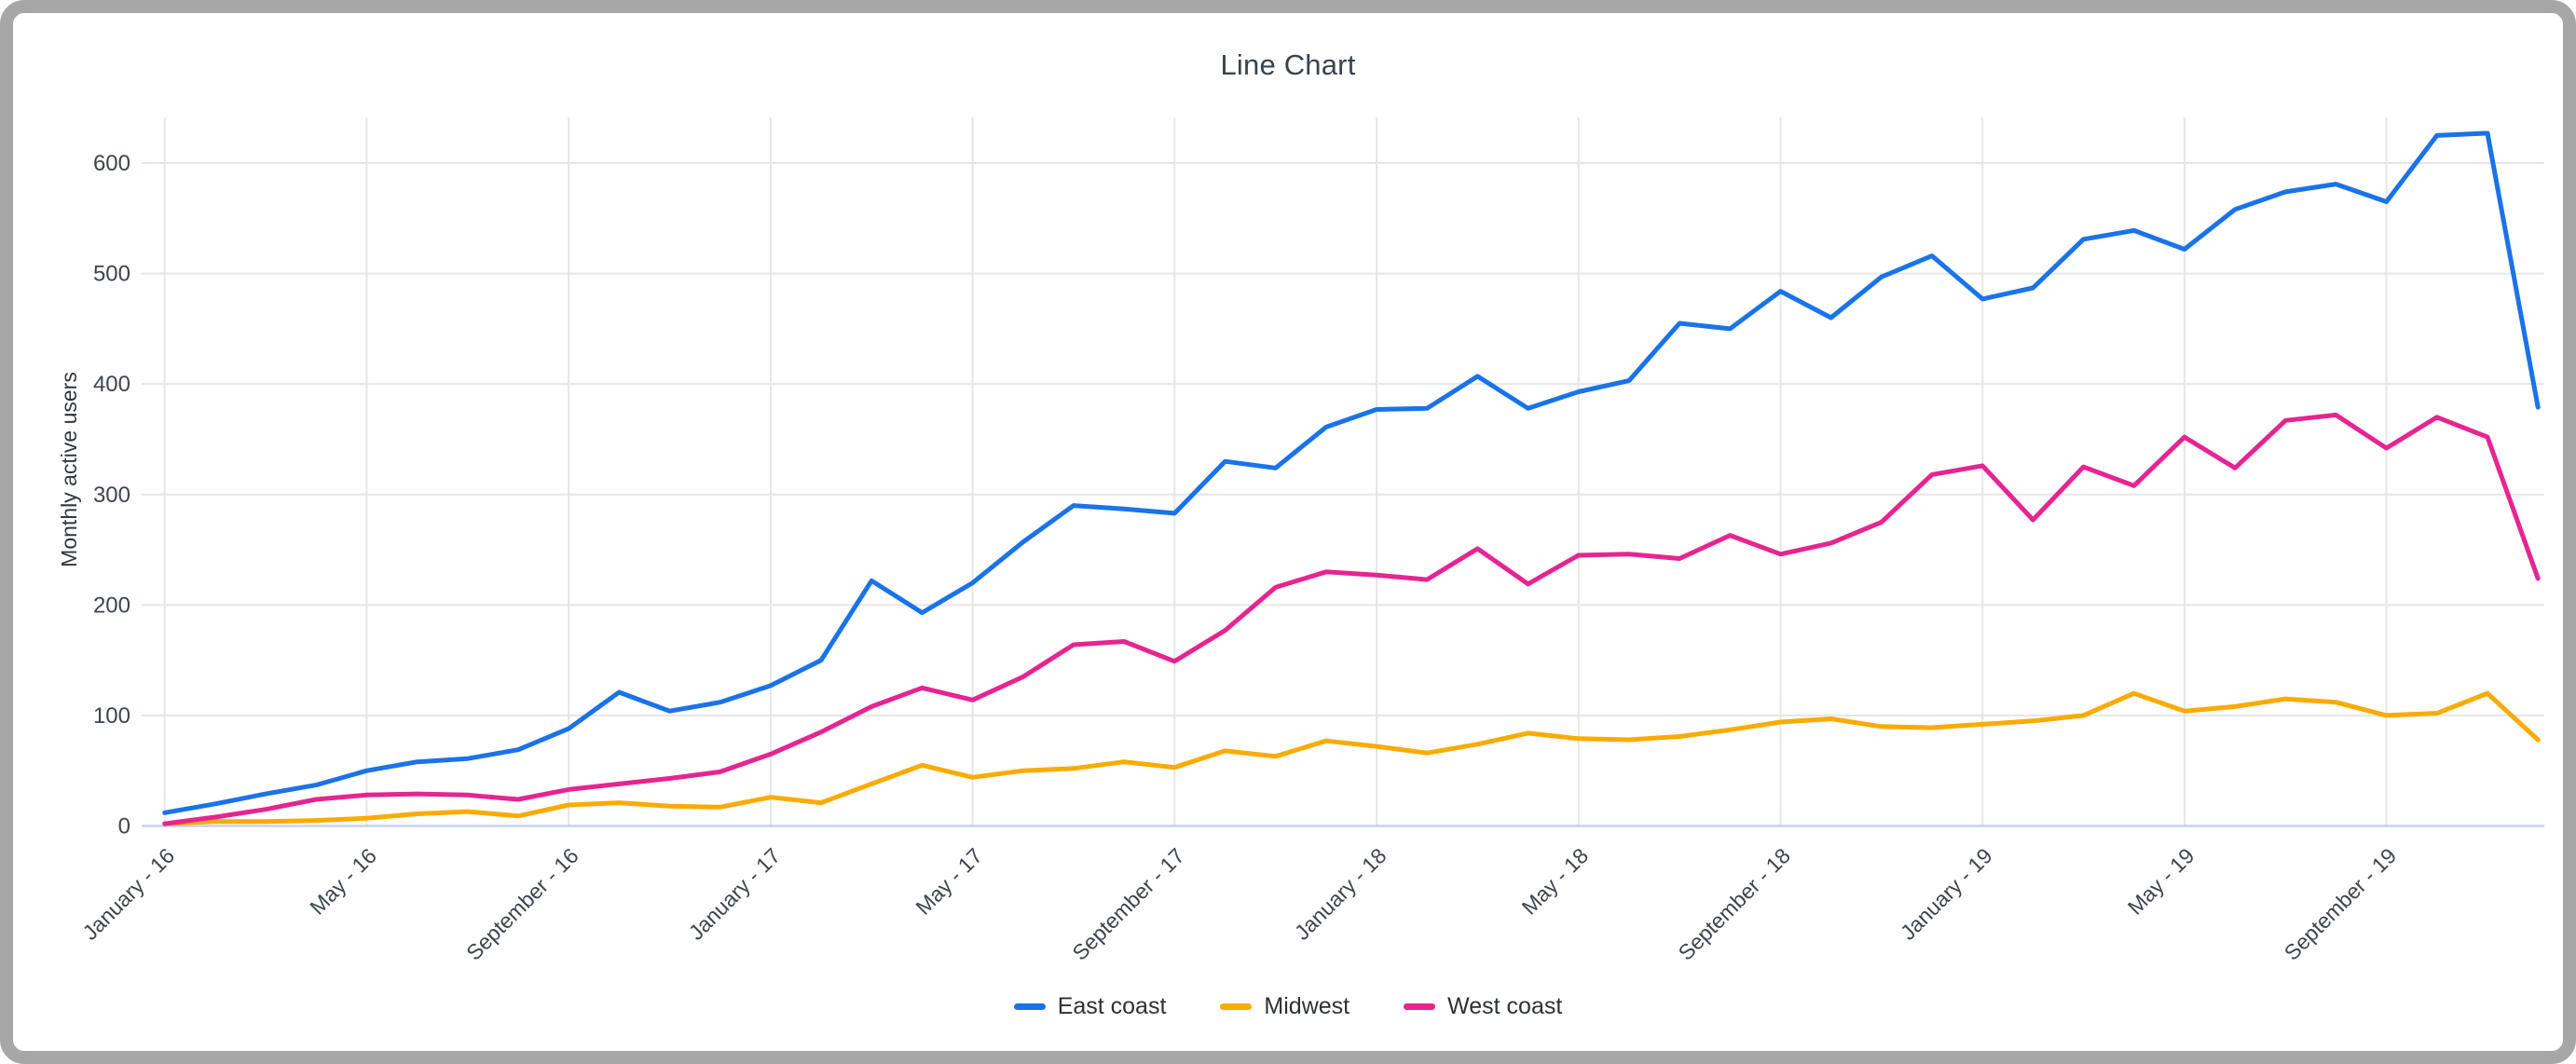  Describe the element at coordinates (111, 605) in the screenshot. I see `y-axis-tick-label: 200` at that location.